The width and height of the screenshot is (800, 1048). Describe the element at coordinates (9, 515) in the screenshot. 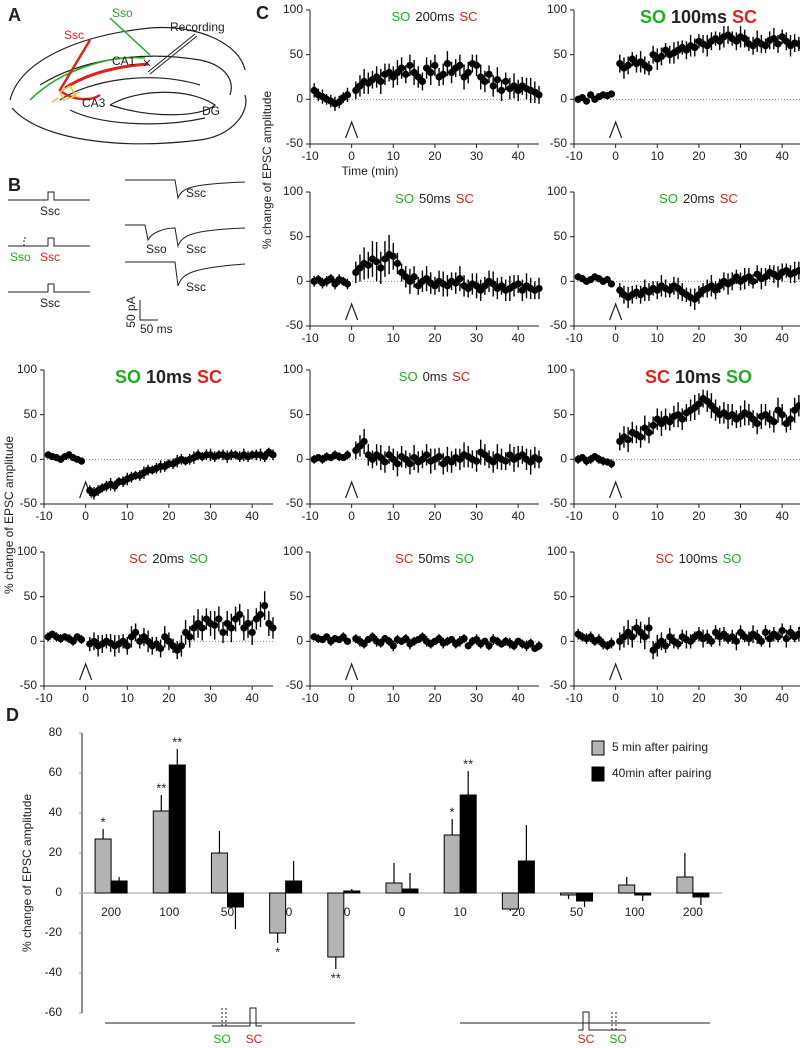

I see `y-axis-label: % change of EPSC amplitude` at that location.